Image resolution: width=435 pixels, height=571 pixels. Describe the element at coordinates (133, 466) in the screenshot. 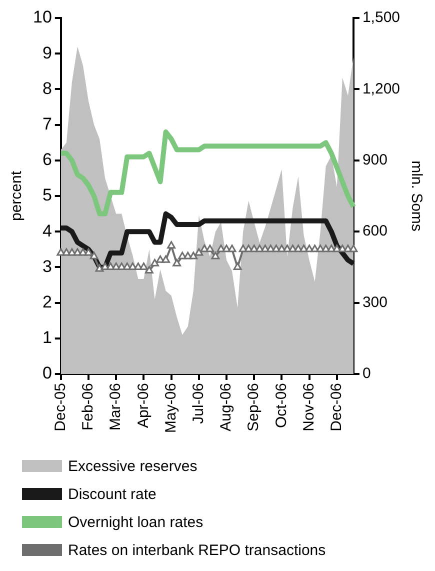

I see `legend-label: Excessive reserves` at that location.